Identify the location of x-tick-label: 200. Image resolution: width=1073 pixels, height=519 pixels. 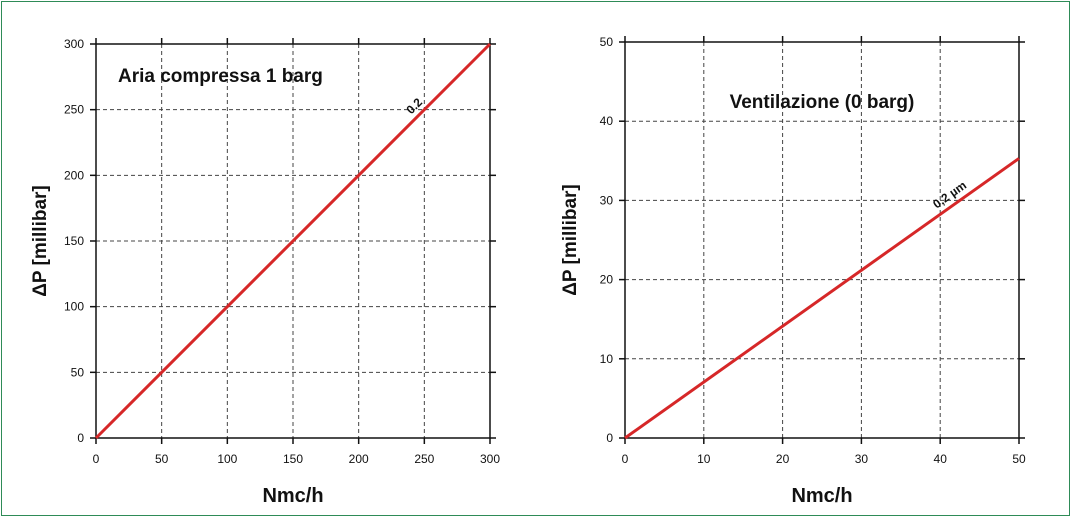
(359, 459).